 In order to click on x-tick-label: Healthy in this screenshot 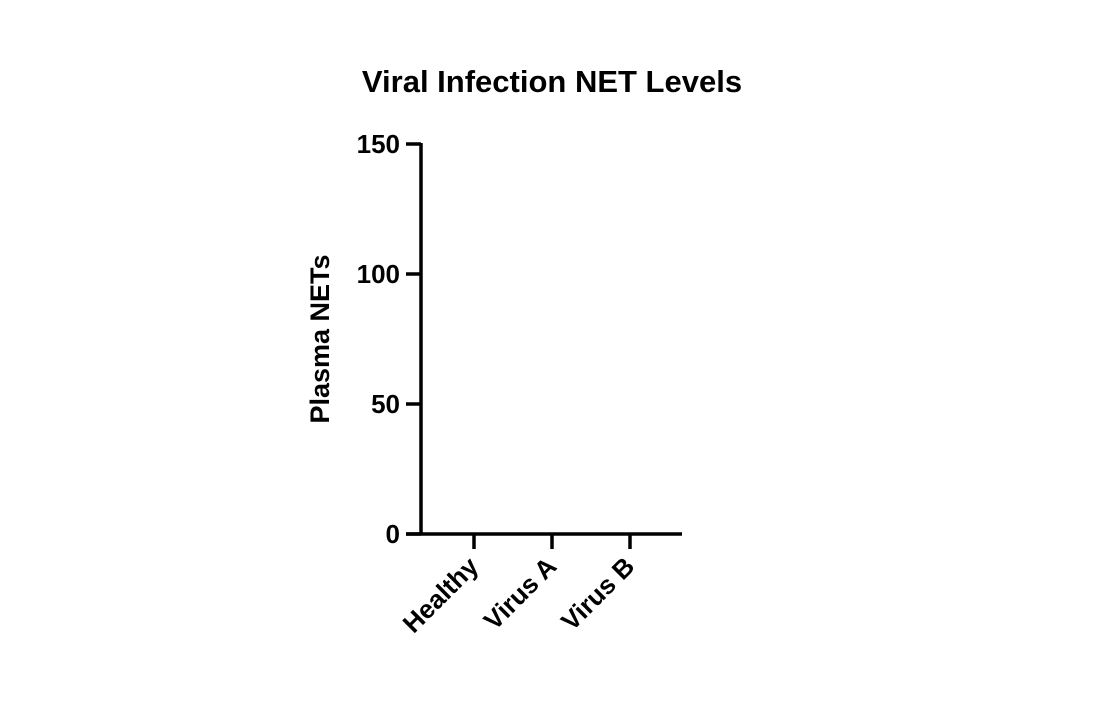, I will do `click(441, 595)`.